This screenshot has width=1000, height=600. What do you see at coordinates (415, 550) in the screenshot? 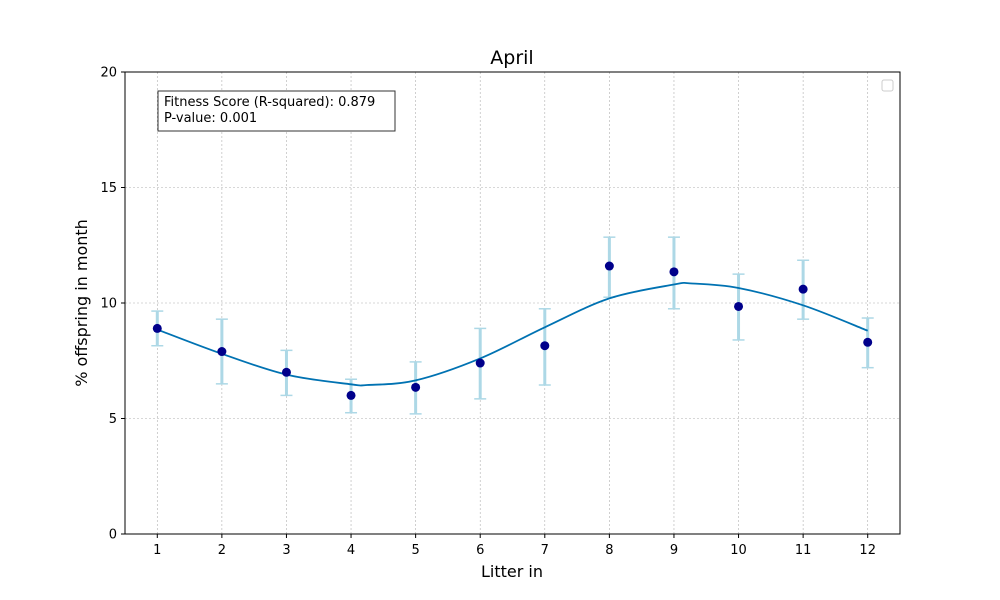
I see `x-tick-label: 5` at bounding box center [415, 550].